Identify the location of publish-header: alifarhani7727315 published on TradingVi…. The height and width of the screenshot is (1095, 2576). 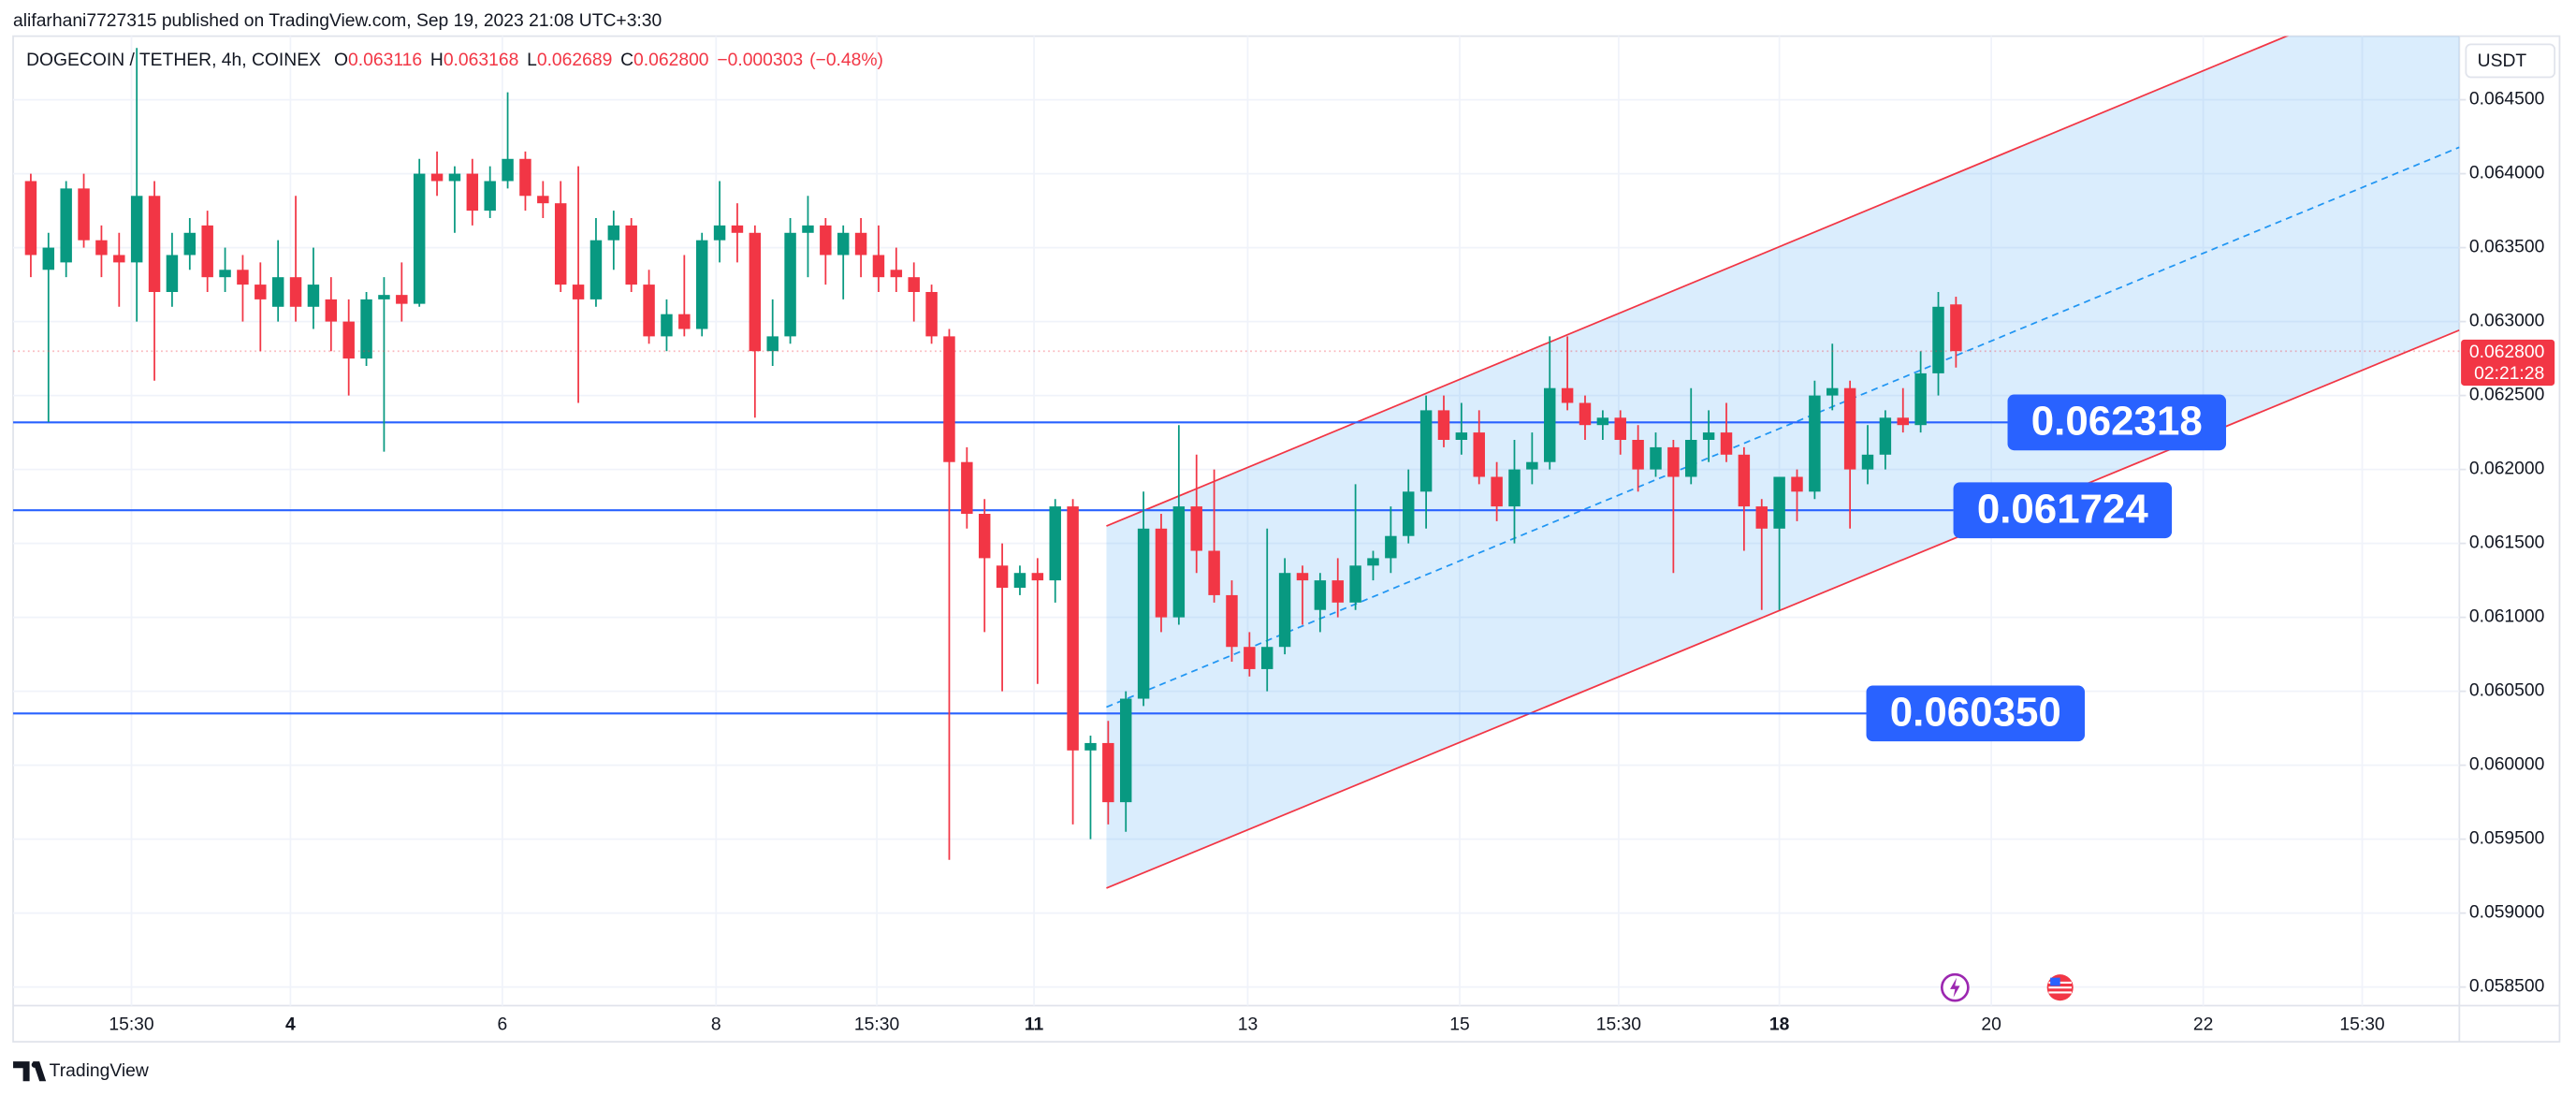
(337, 21).